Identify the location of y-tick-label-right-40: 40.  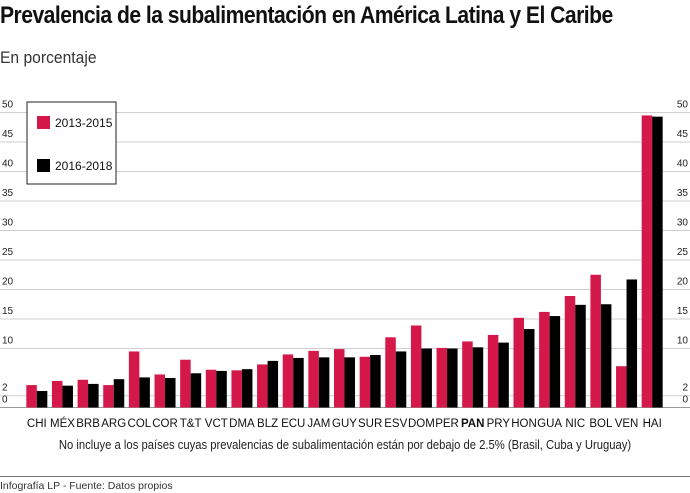
(683, 164).